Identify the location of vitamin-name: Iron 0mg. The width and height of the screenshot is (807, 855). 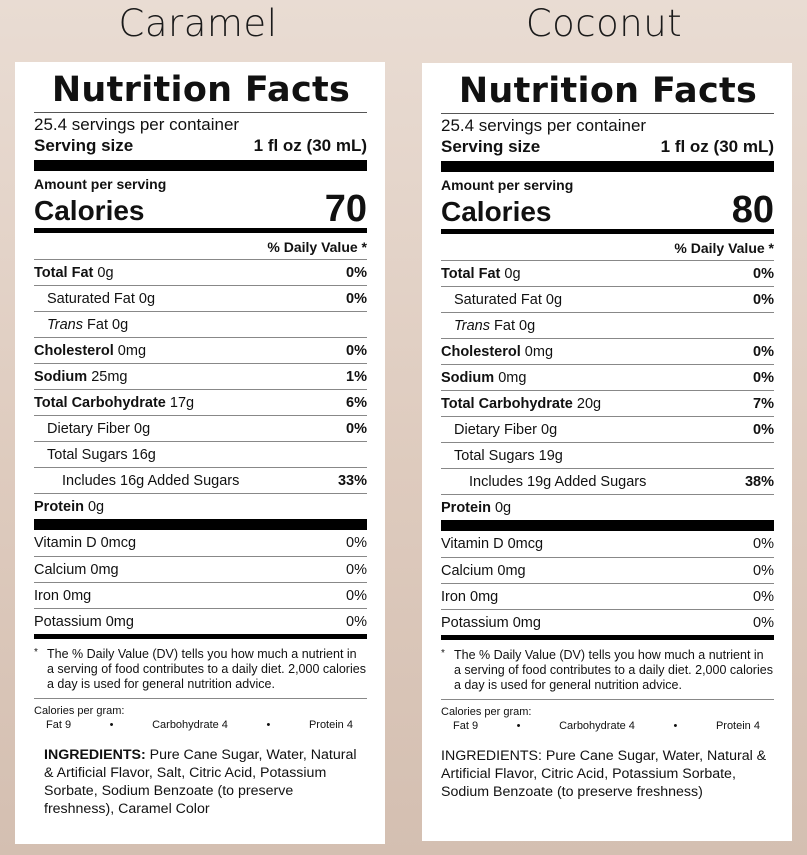
(470, 597).